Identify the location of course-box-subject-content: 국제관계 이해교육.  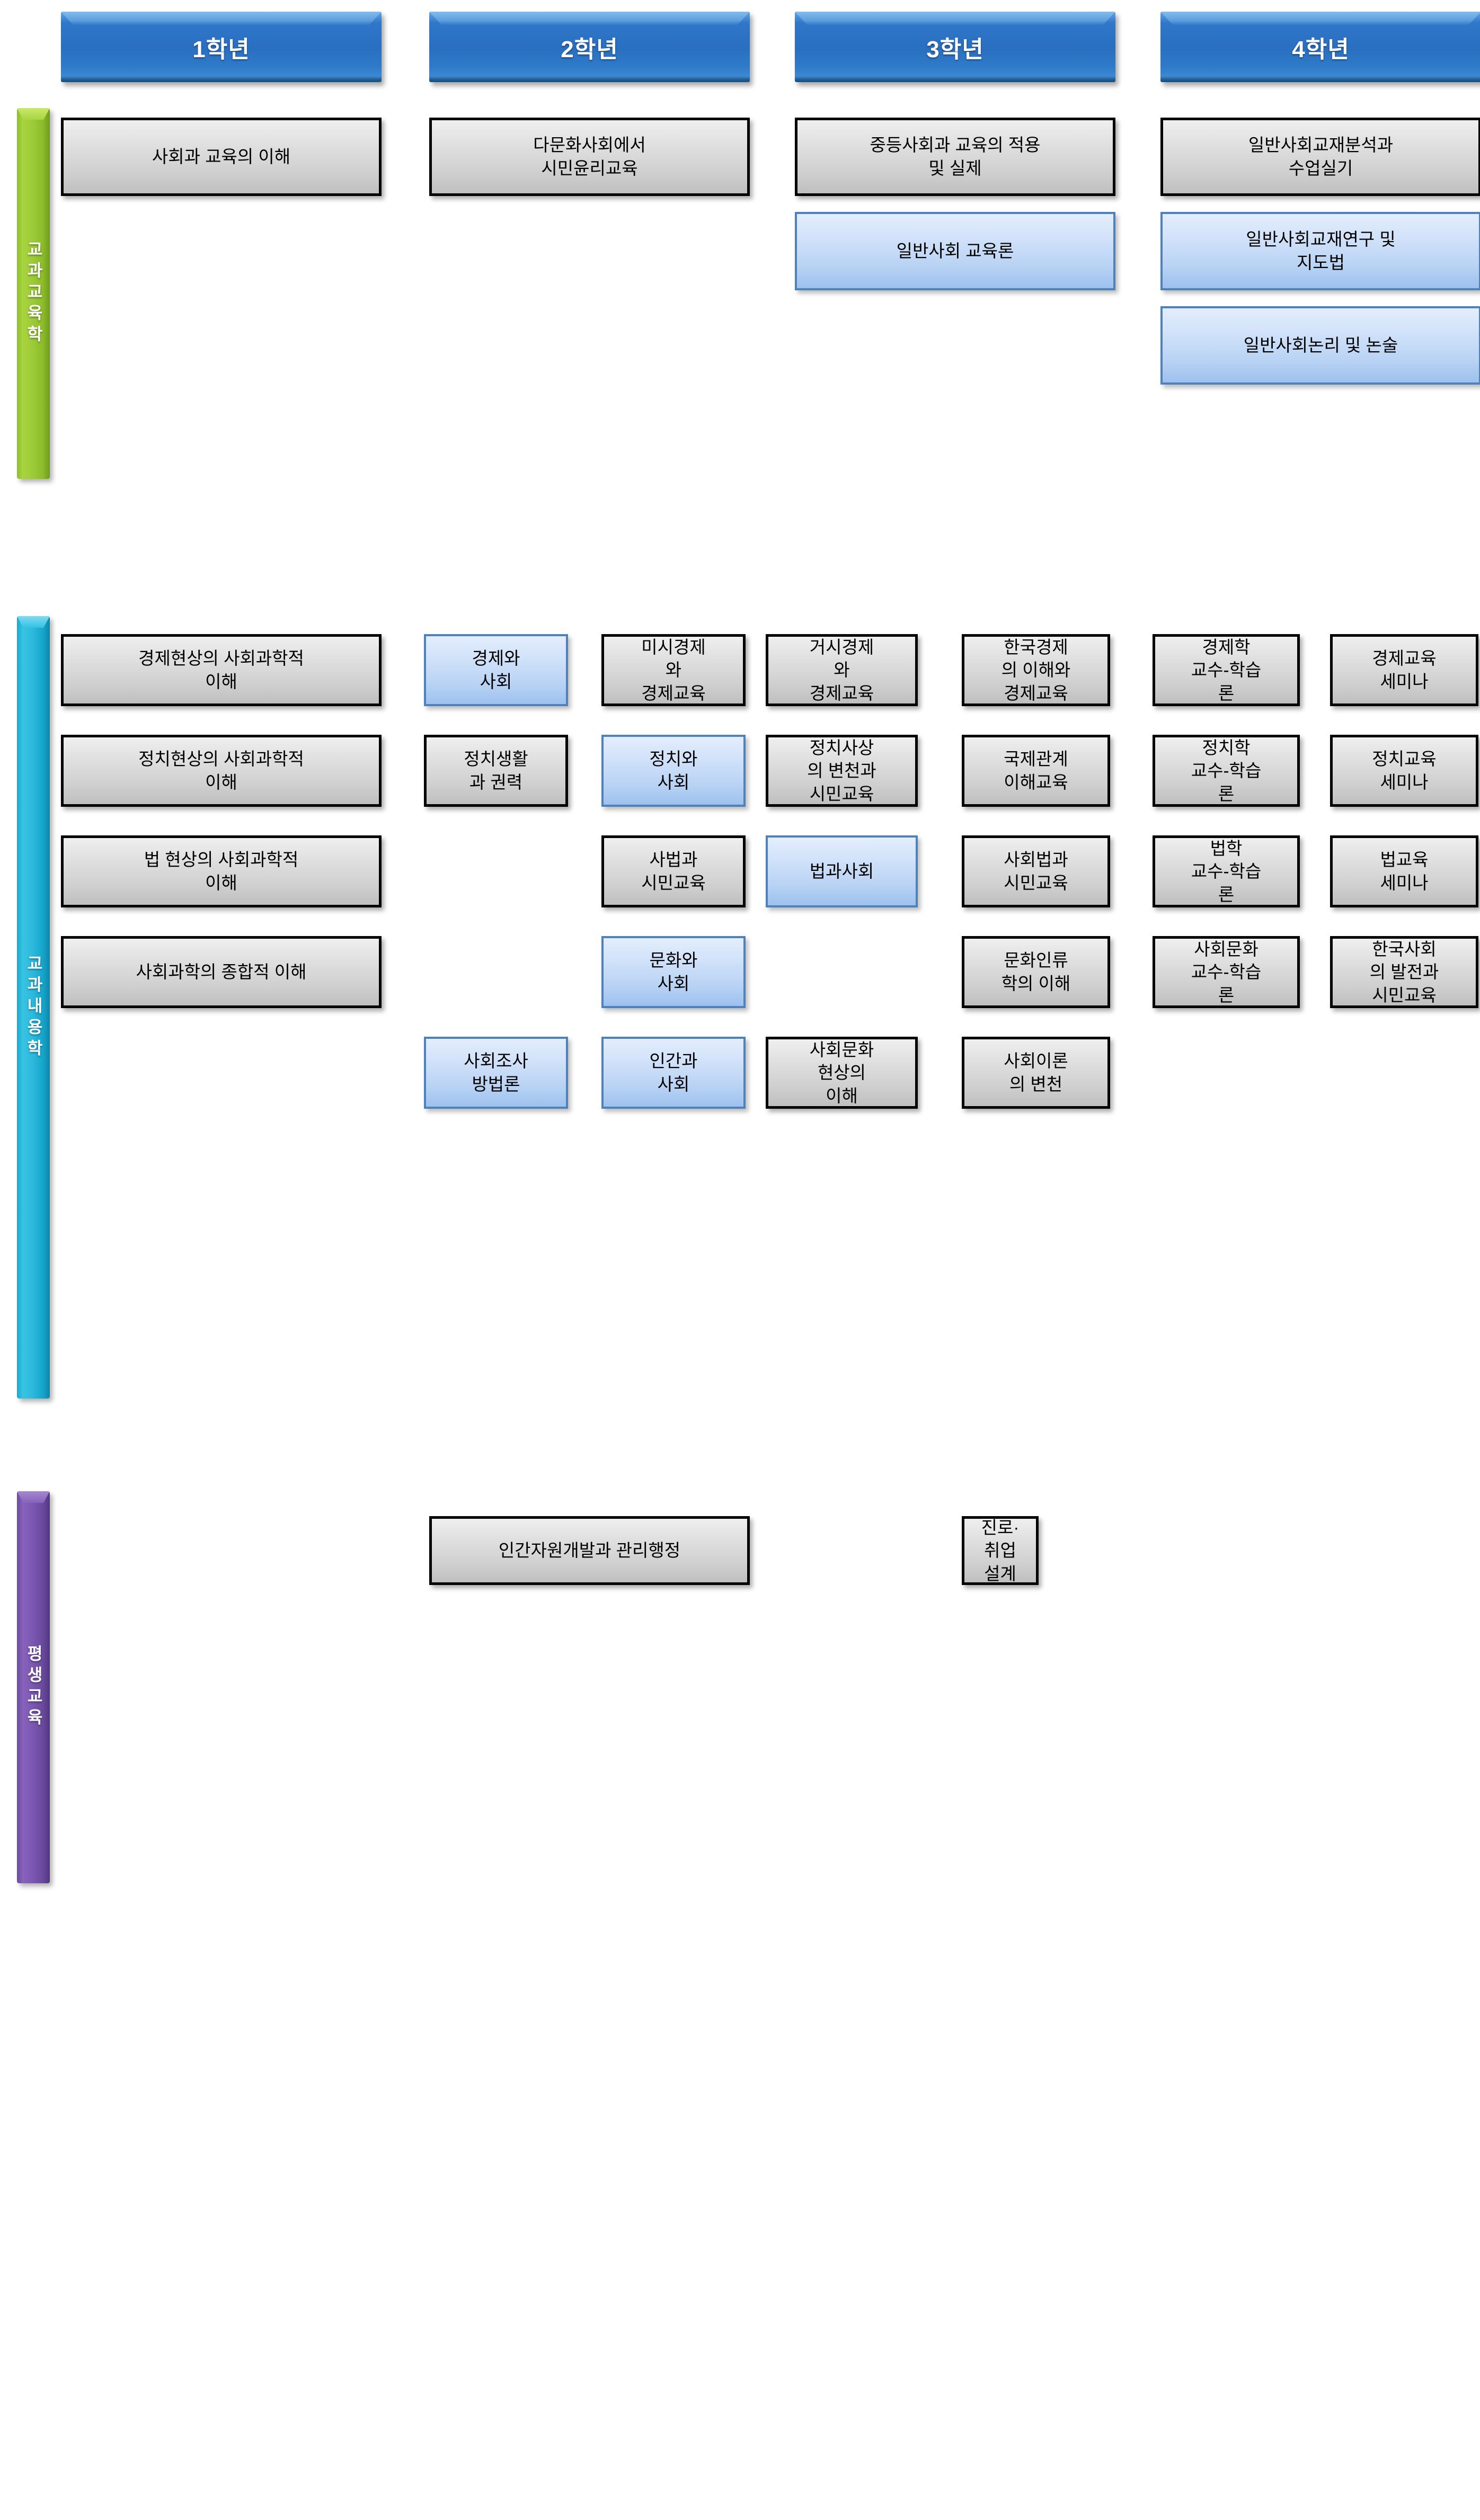
(1036, 771).